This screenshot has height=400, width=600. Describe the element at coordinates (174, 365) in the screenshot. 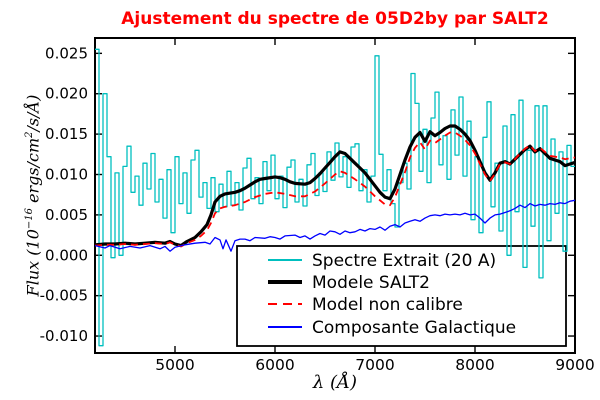

I see `x-tick-label: 5000` at that location.